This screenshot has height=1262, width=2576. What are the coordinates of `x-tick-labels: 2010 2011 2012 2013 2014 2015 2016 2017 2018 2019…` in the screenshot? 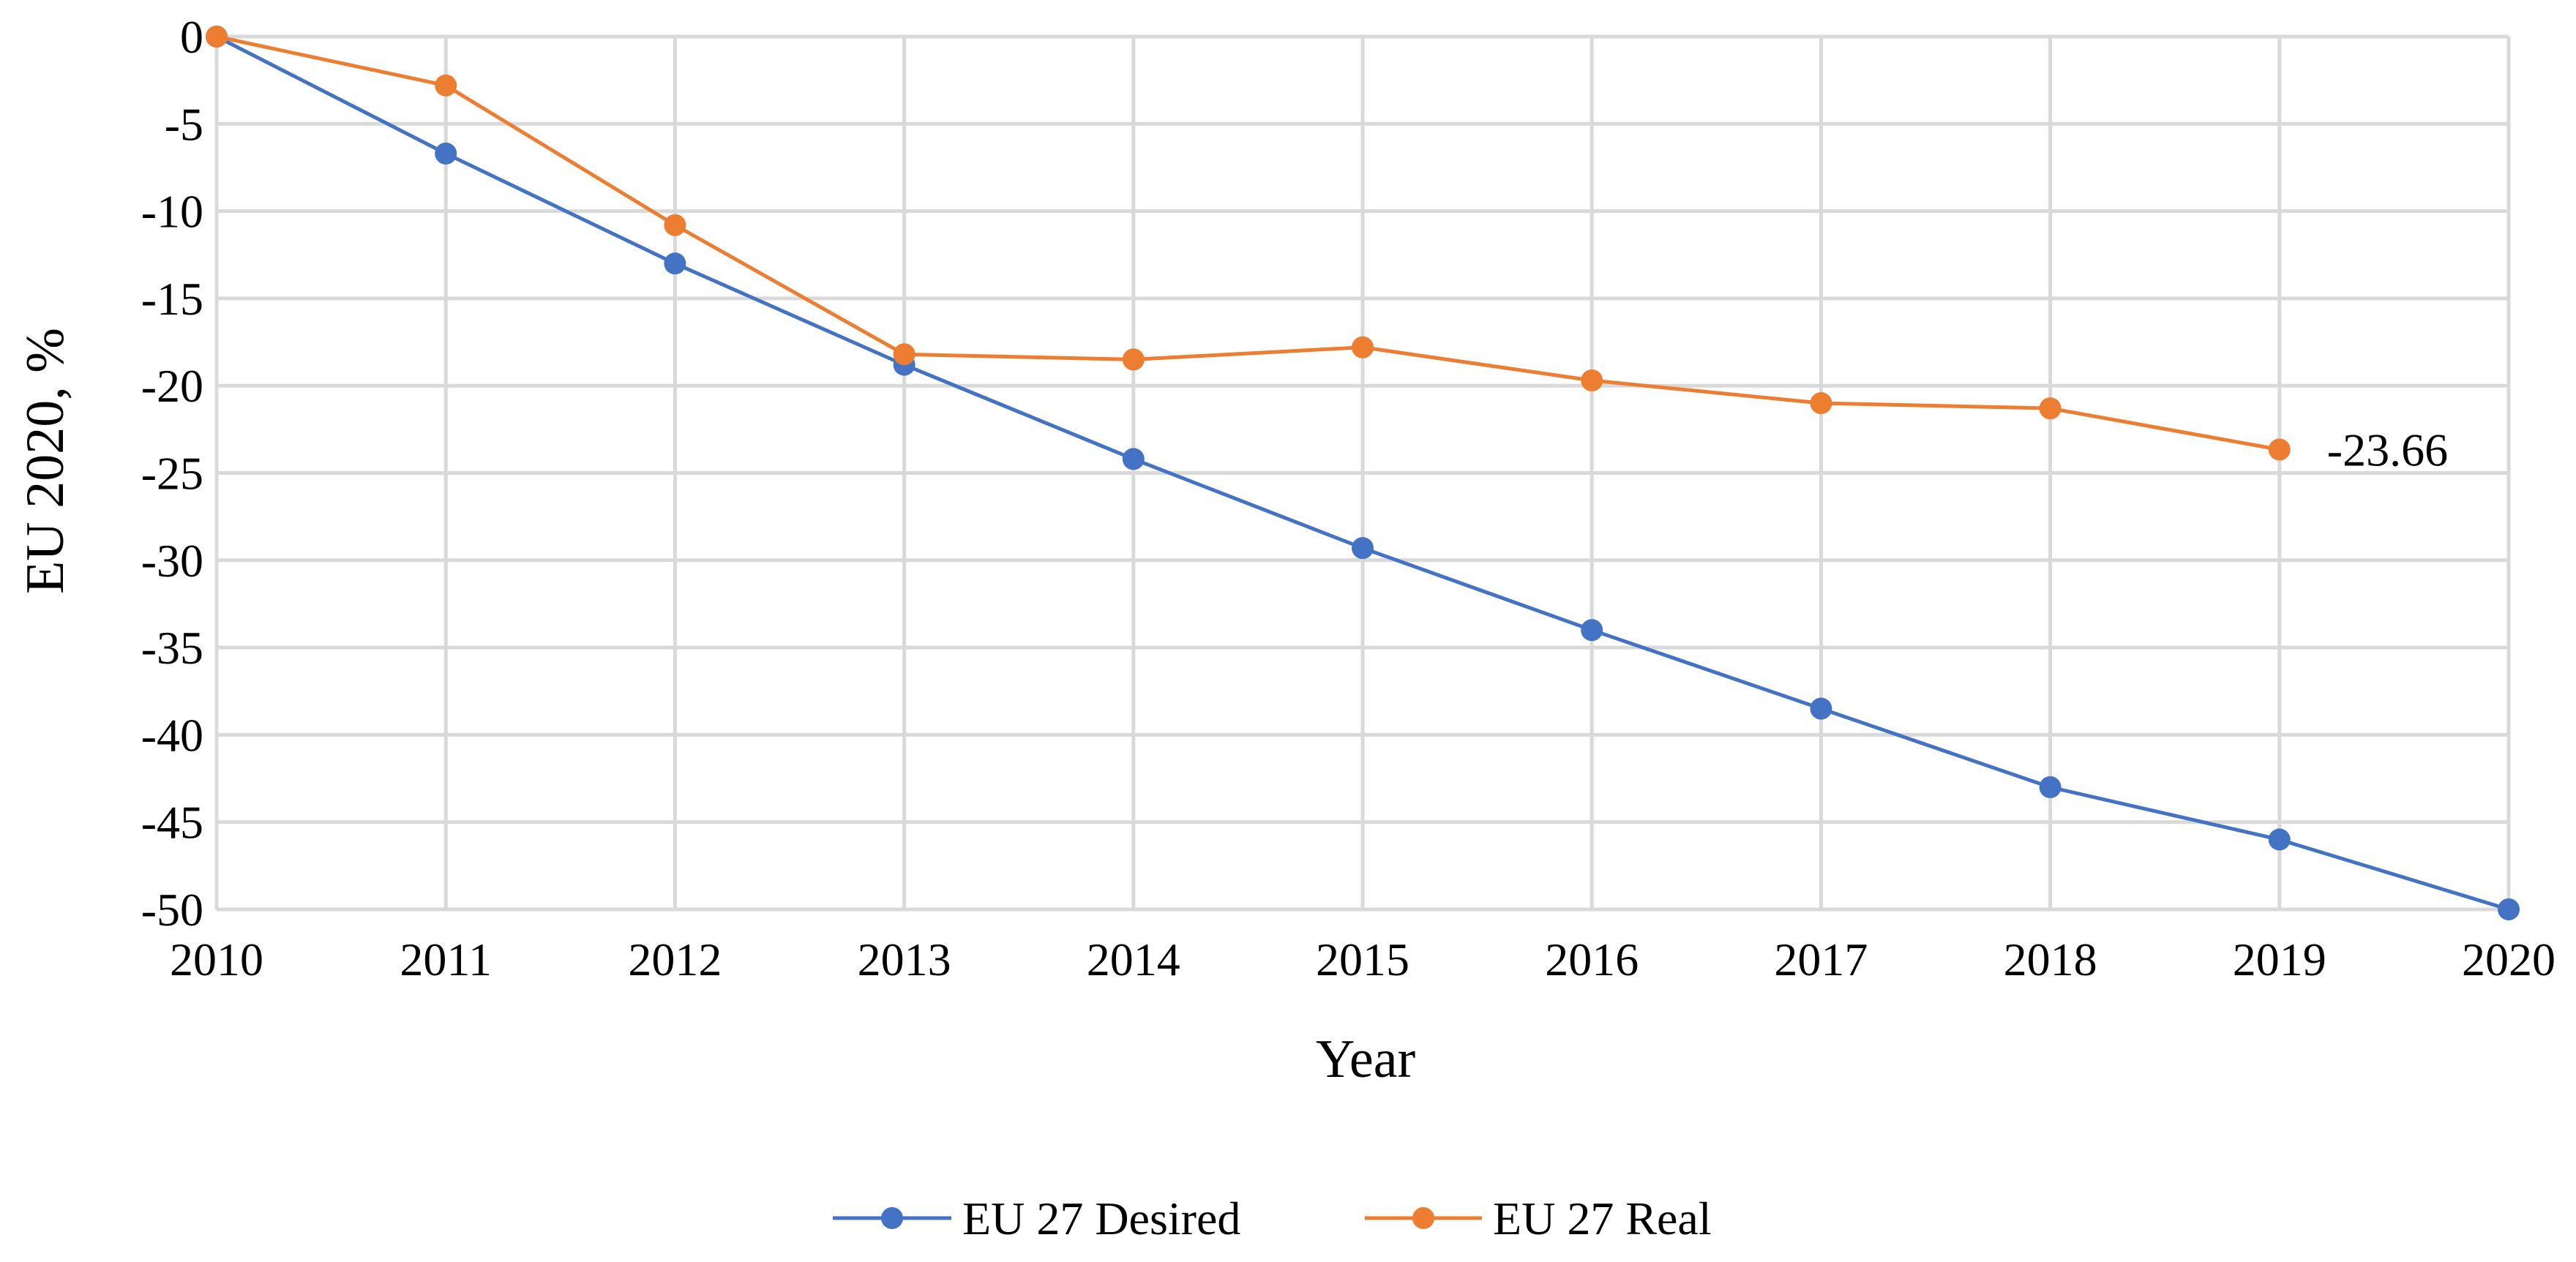 It's located at (1363, 959).